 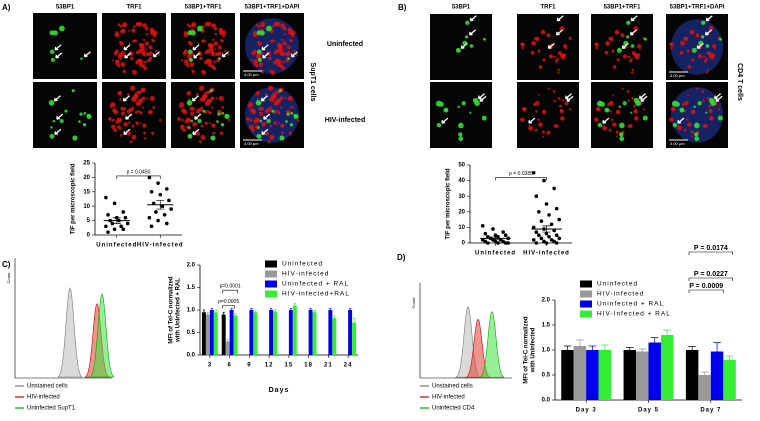 I want to click on legend-label: HIV-infected+RAL, so click(x=316, y=294).